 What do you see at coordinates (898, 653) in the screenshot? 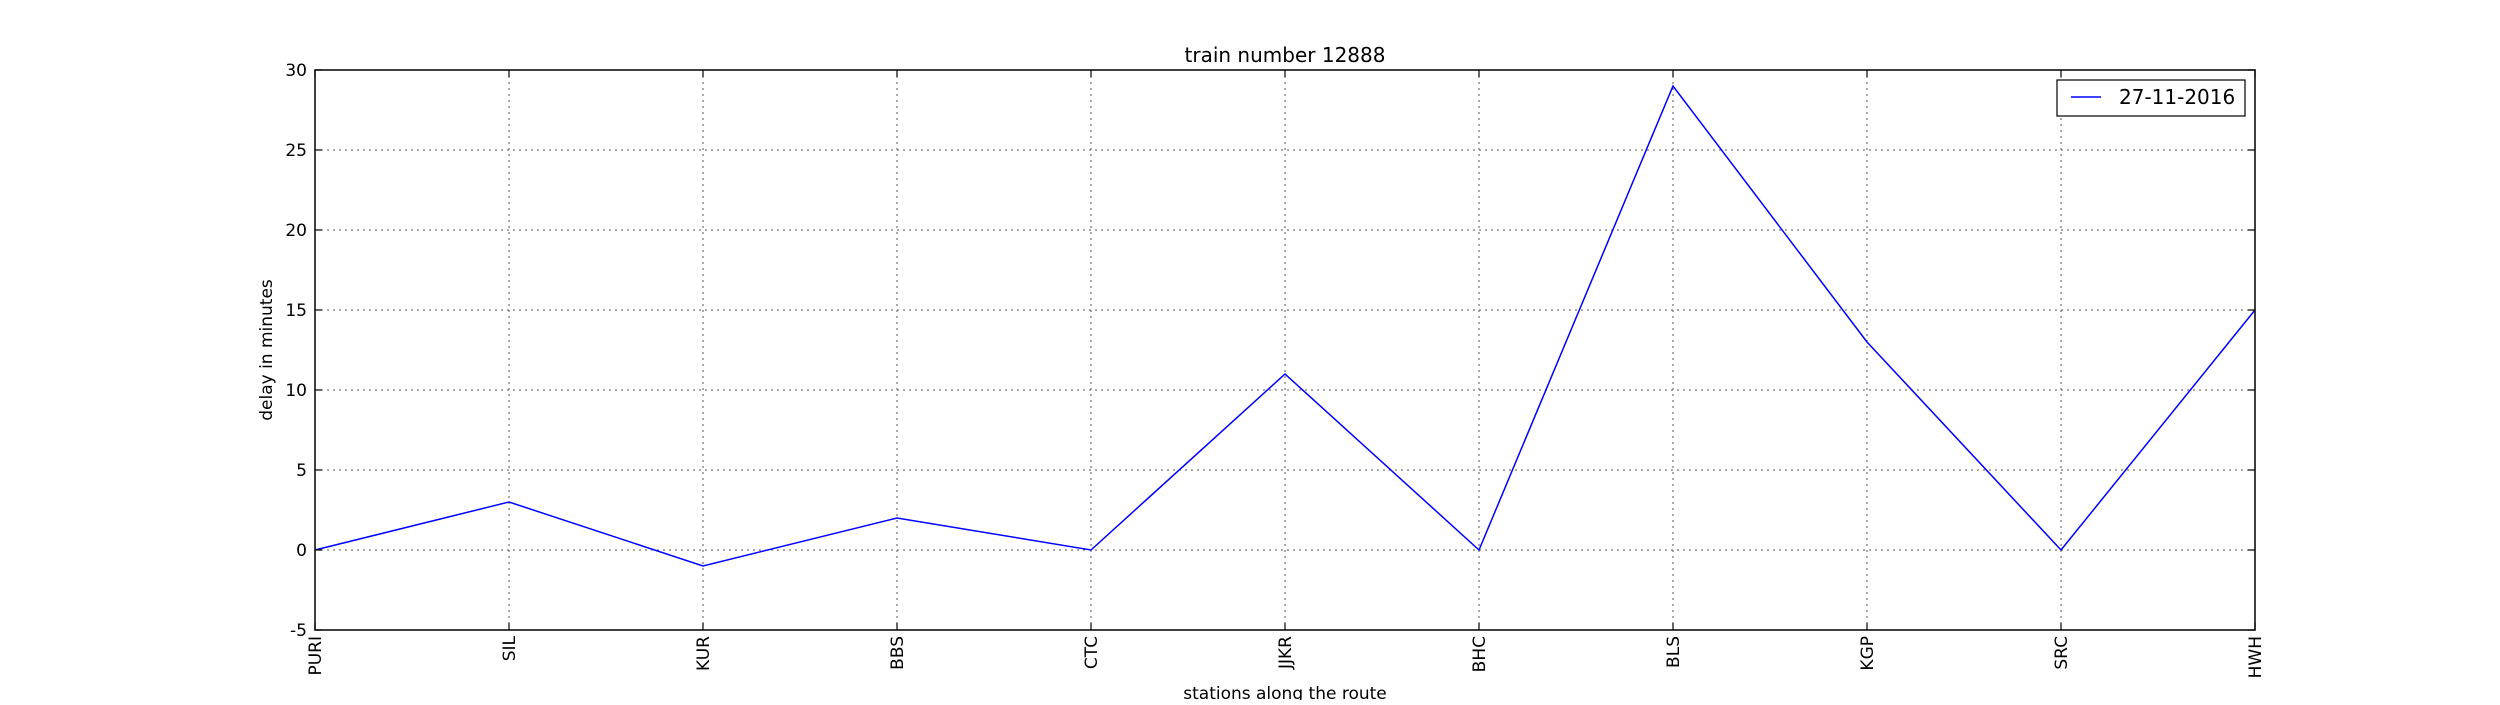
I see `x-tick-label: BBS` at bounding box center [898, 653].